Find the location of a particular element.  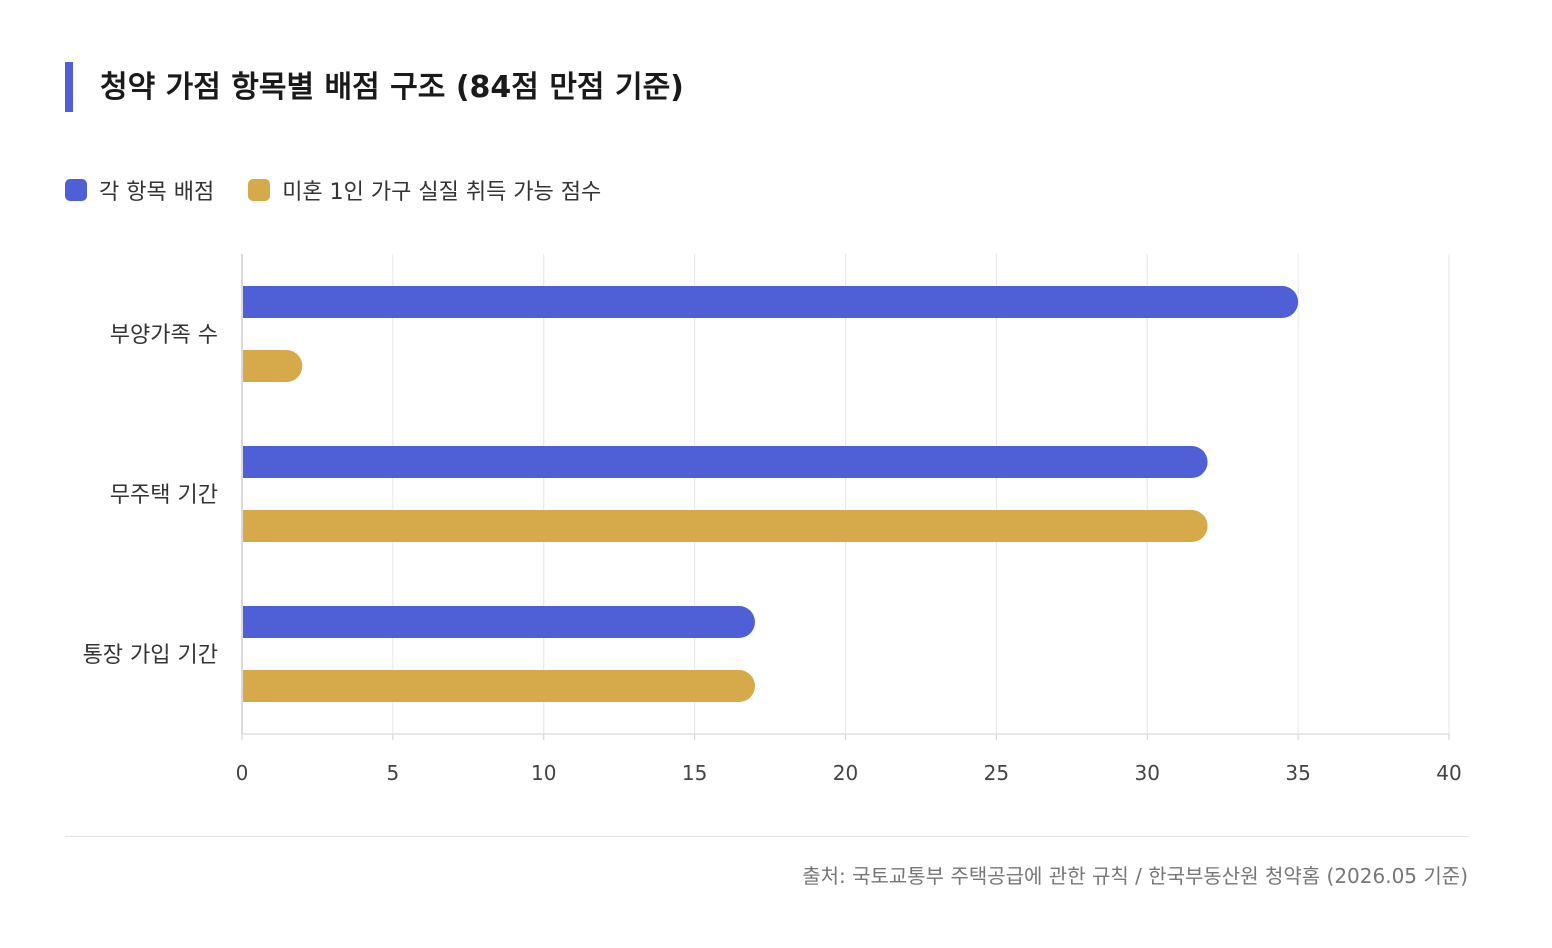

x-tick-label: 30 is located at coordinates (1147, 773).